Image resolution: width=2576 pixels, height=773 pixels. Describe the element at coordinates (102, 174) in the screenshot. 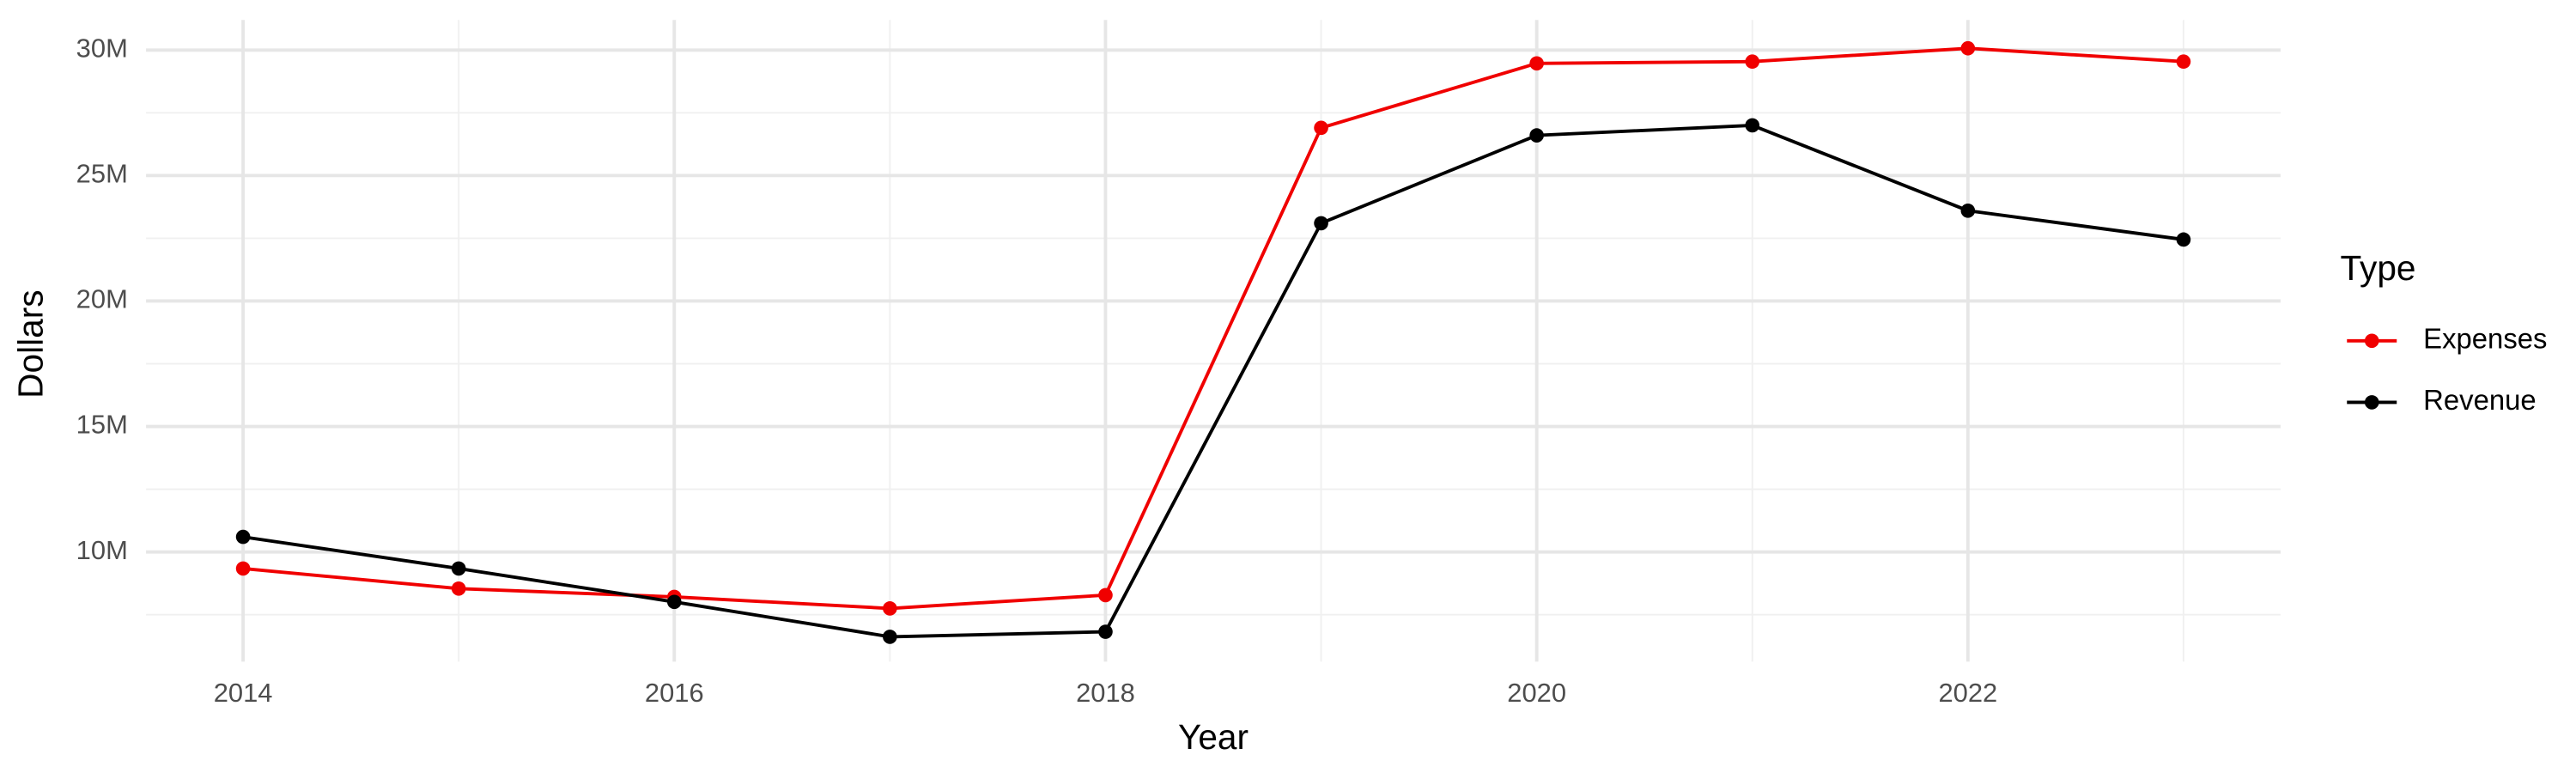

I see `y-tick-label: 25M` at that location.